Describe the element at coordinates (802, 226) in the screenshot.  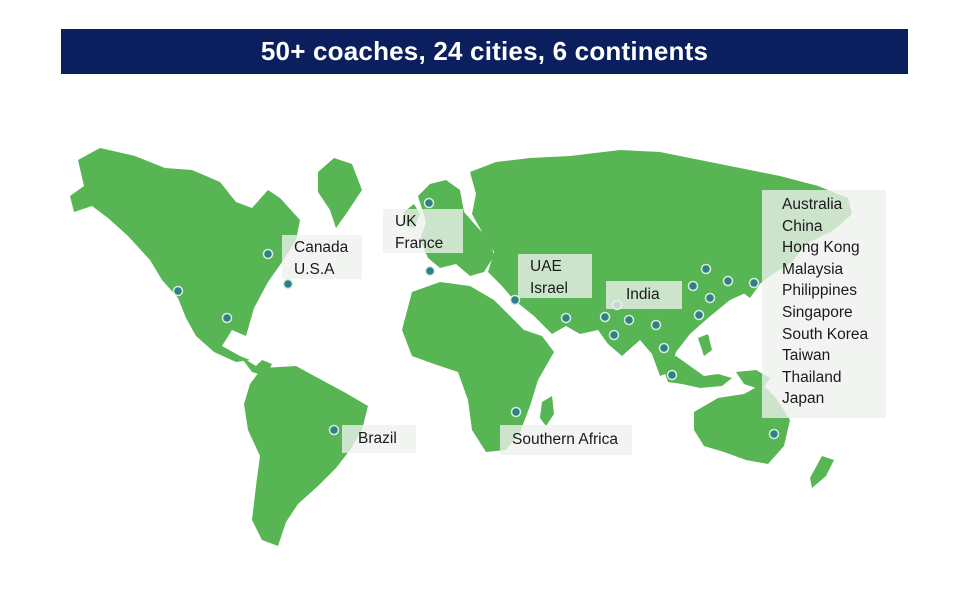
I see `label-china: China` at that location.